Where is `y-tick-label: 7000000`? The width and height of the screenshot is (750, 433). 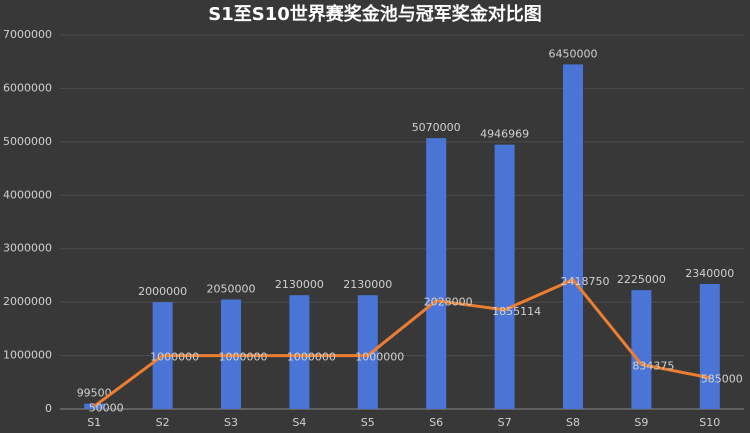 y-tick-label: 7000000 is located at coordinates (27, 34).